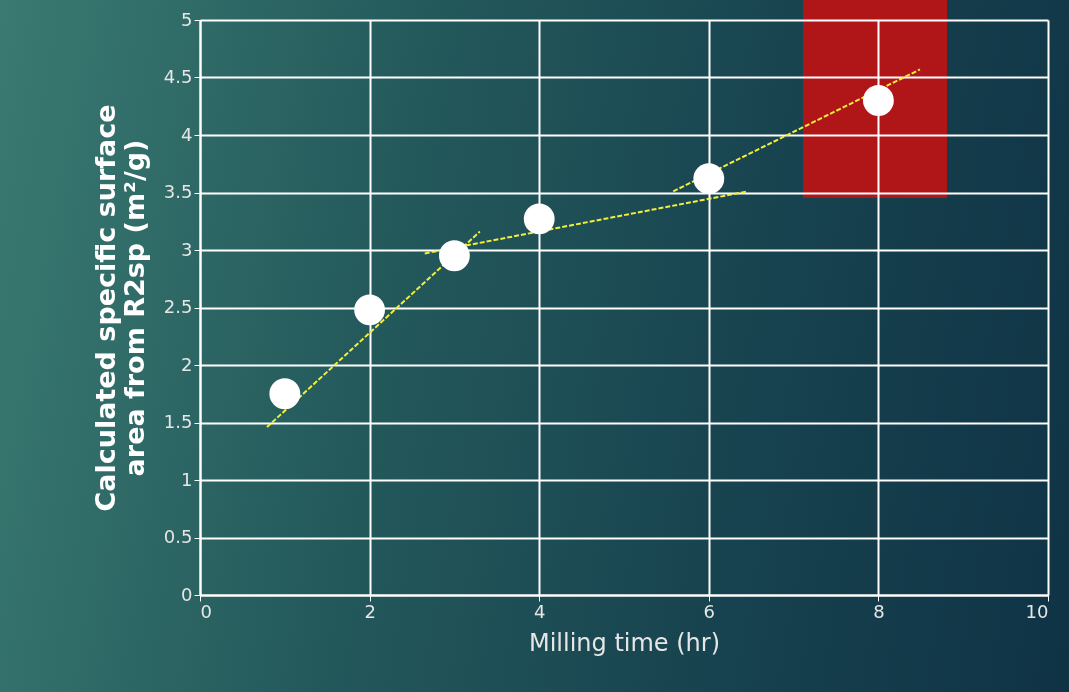 The height and width of the screenshot is (692, 1069). I want to click on y-tick-label: 0.5, so click(178, 536).